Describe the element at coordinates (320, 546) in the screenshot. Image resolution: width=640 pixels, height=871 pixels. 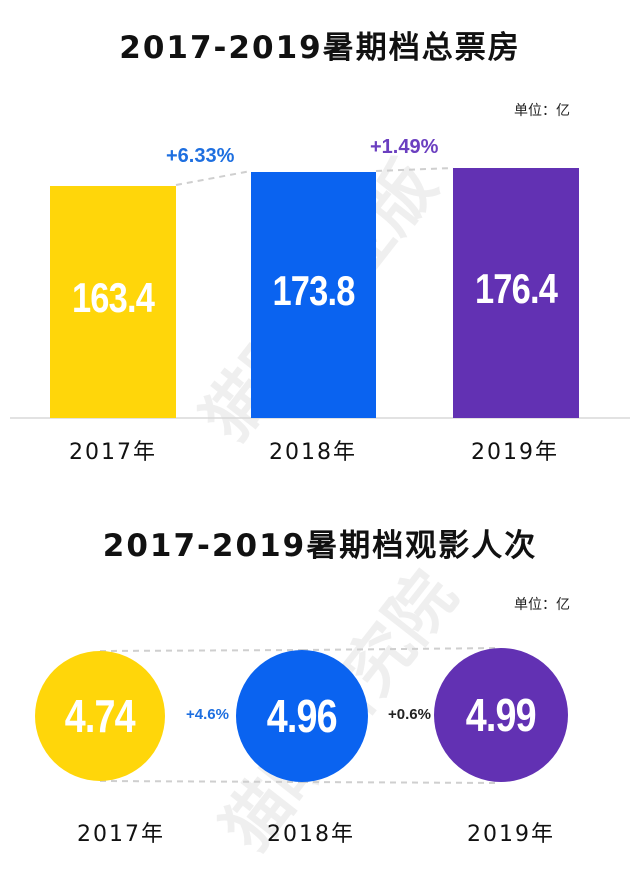
I see `chart2-title: 2017-2019暑期档观影人次` at that location.